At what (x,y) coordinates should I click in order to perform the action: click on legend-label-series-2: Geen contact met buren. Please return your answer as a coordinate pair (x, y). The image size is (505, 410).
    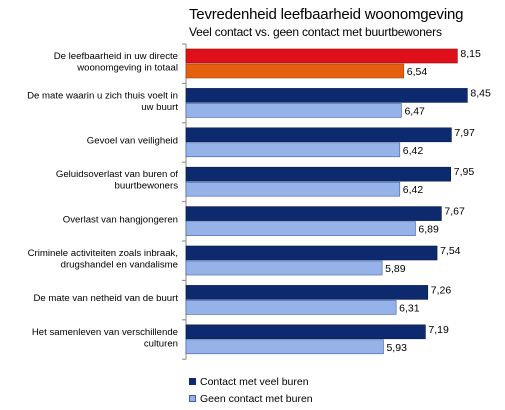
    Looking at the image, I should click on (256, 398).